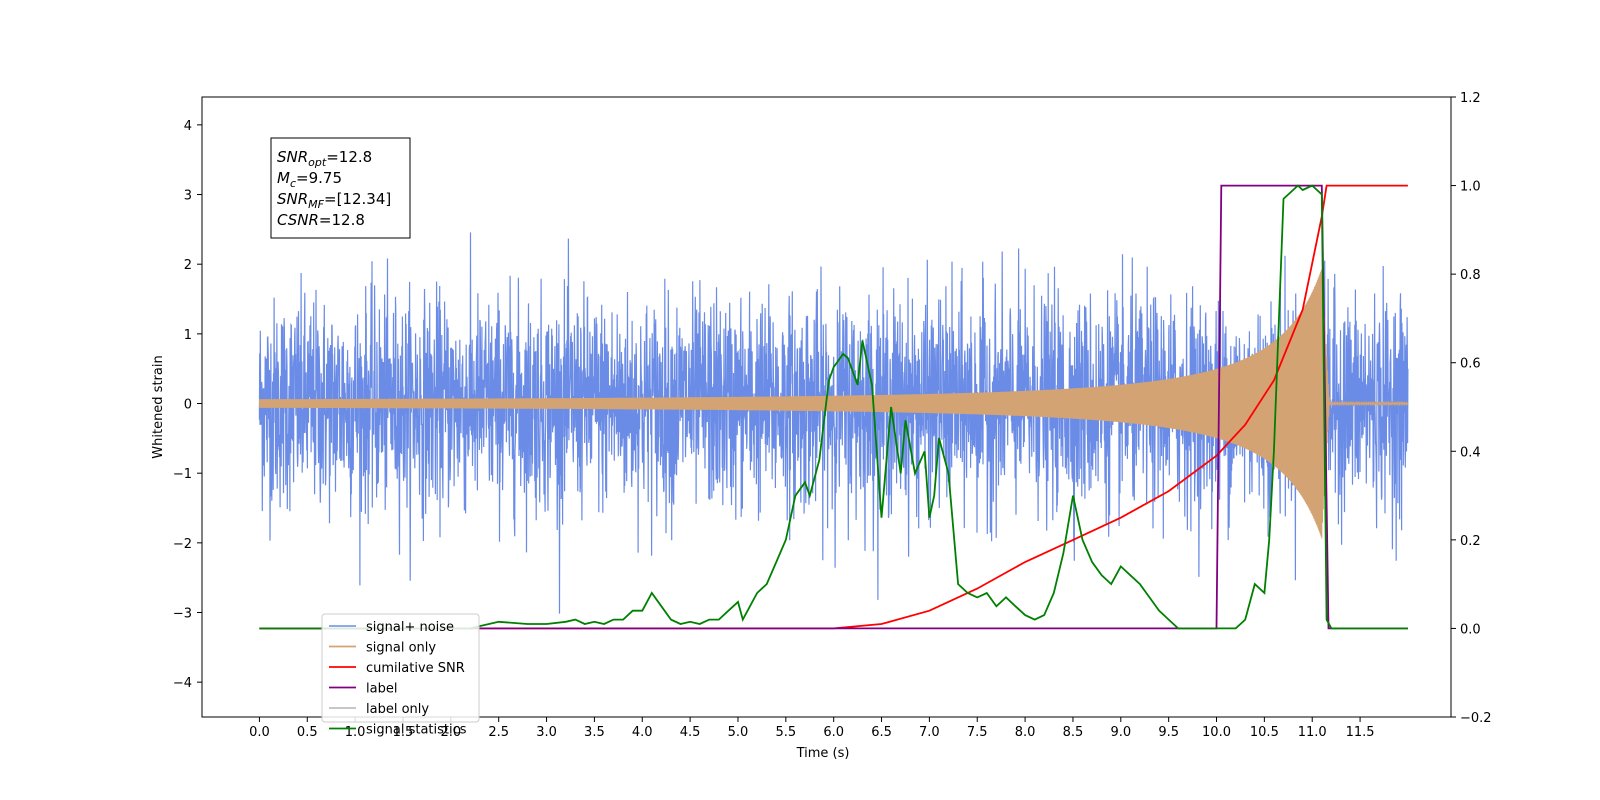  I want to click on x-tick-label: 5.0, so click(738, 732).